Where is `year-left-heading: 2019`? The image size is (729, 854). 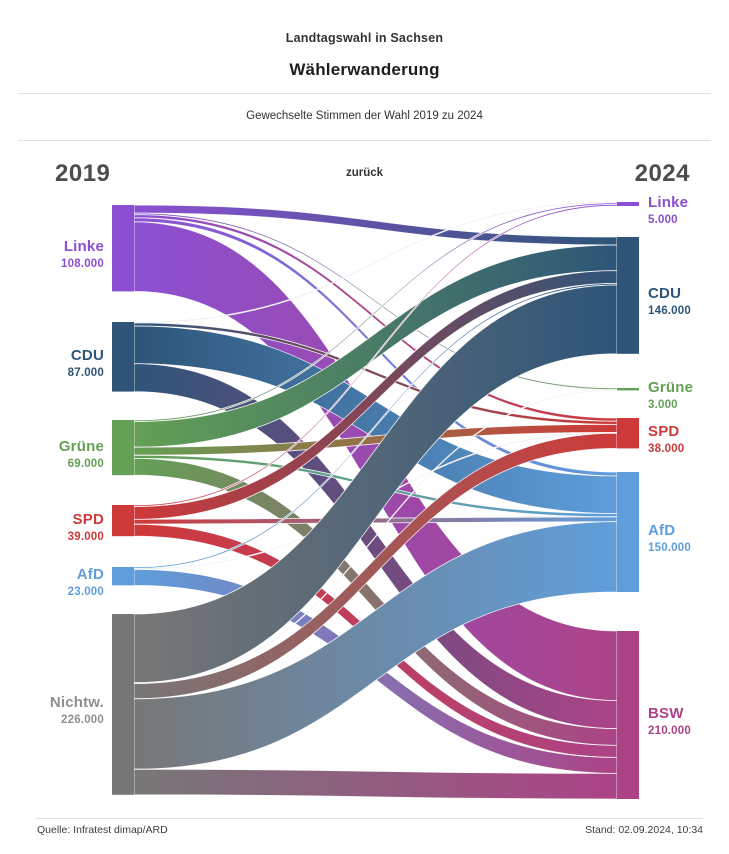 year-left-heading: 2019 is located at coordinates (83, 173).